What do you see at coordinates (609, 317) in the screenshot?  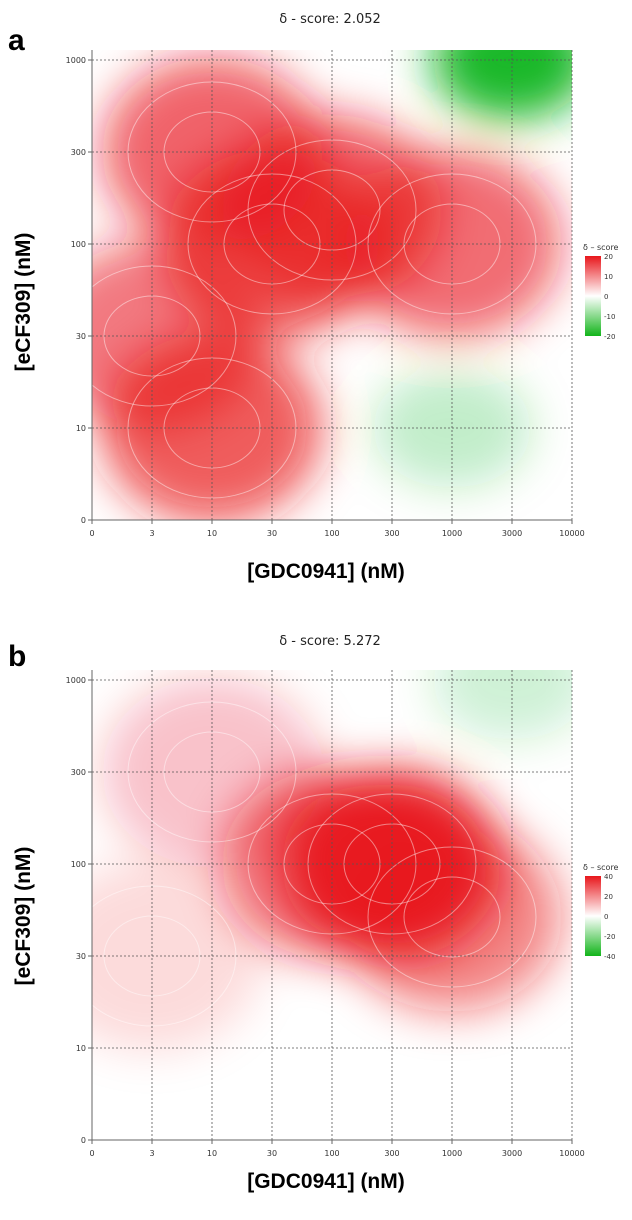 I see `legend-tick-label: -10` at bounding box center [609, 317].